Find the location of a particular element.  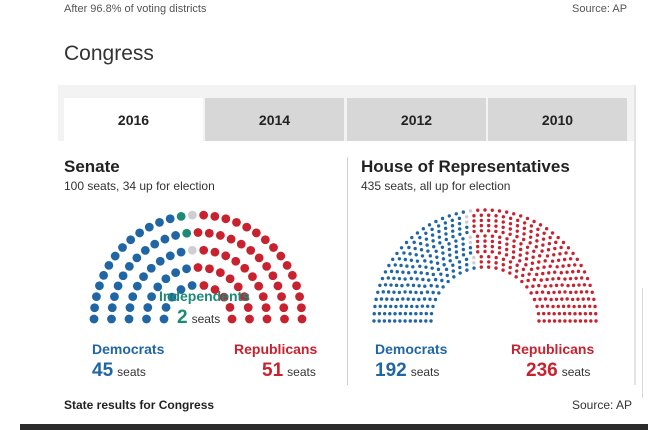

scrollbar-track is located at coordinates (642, 343).